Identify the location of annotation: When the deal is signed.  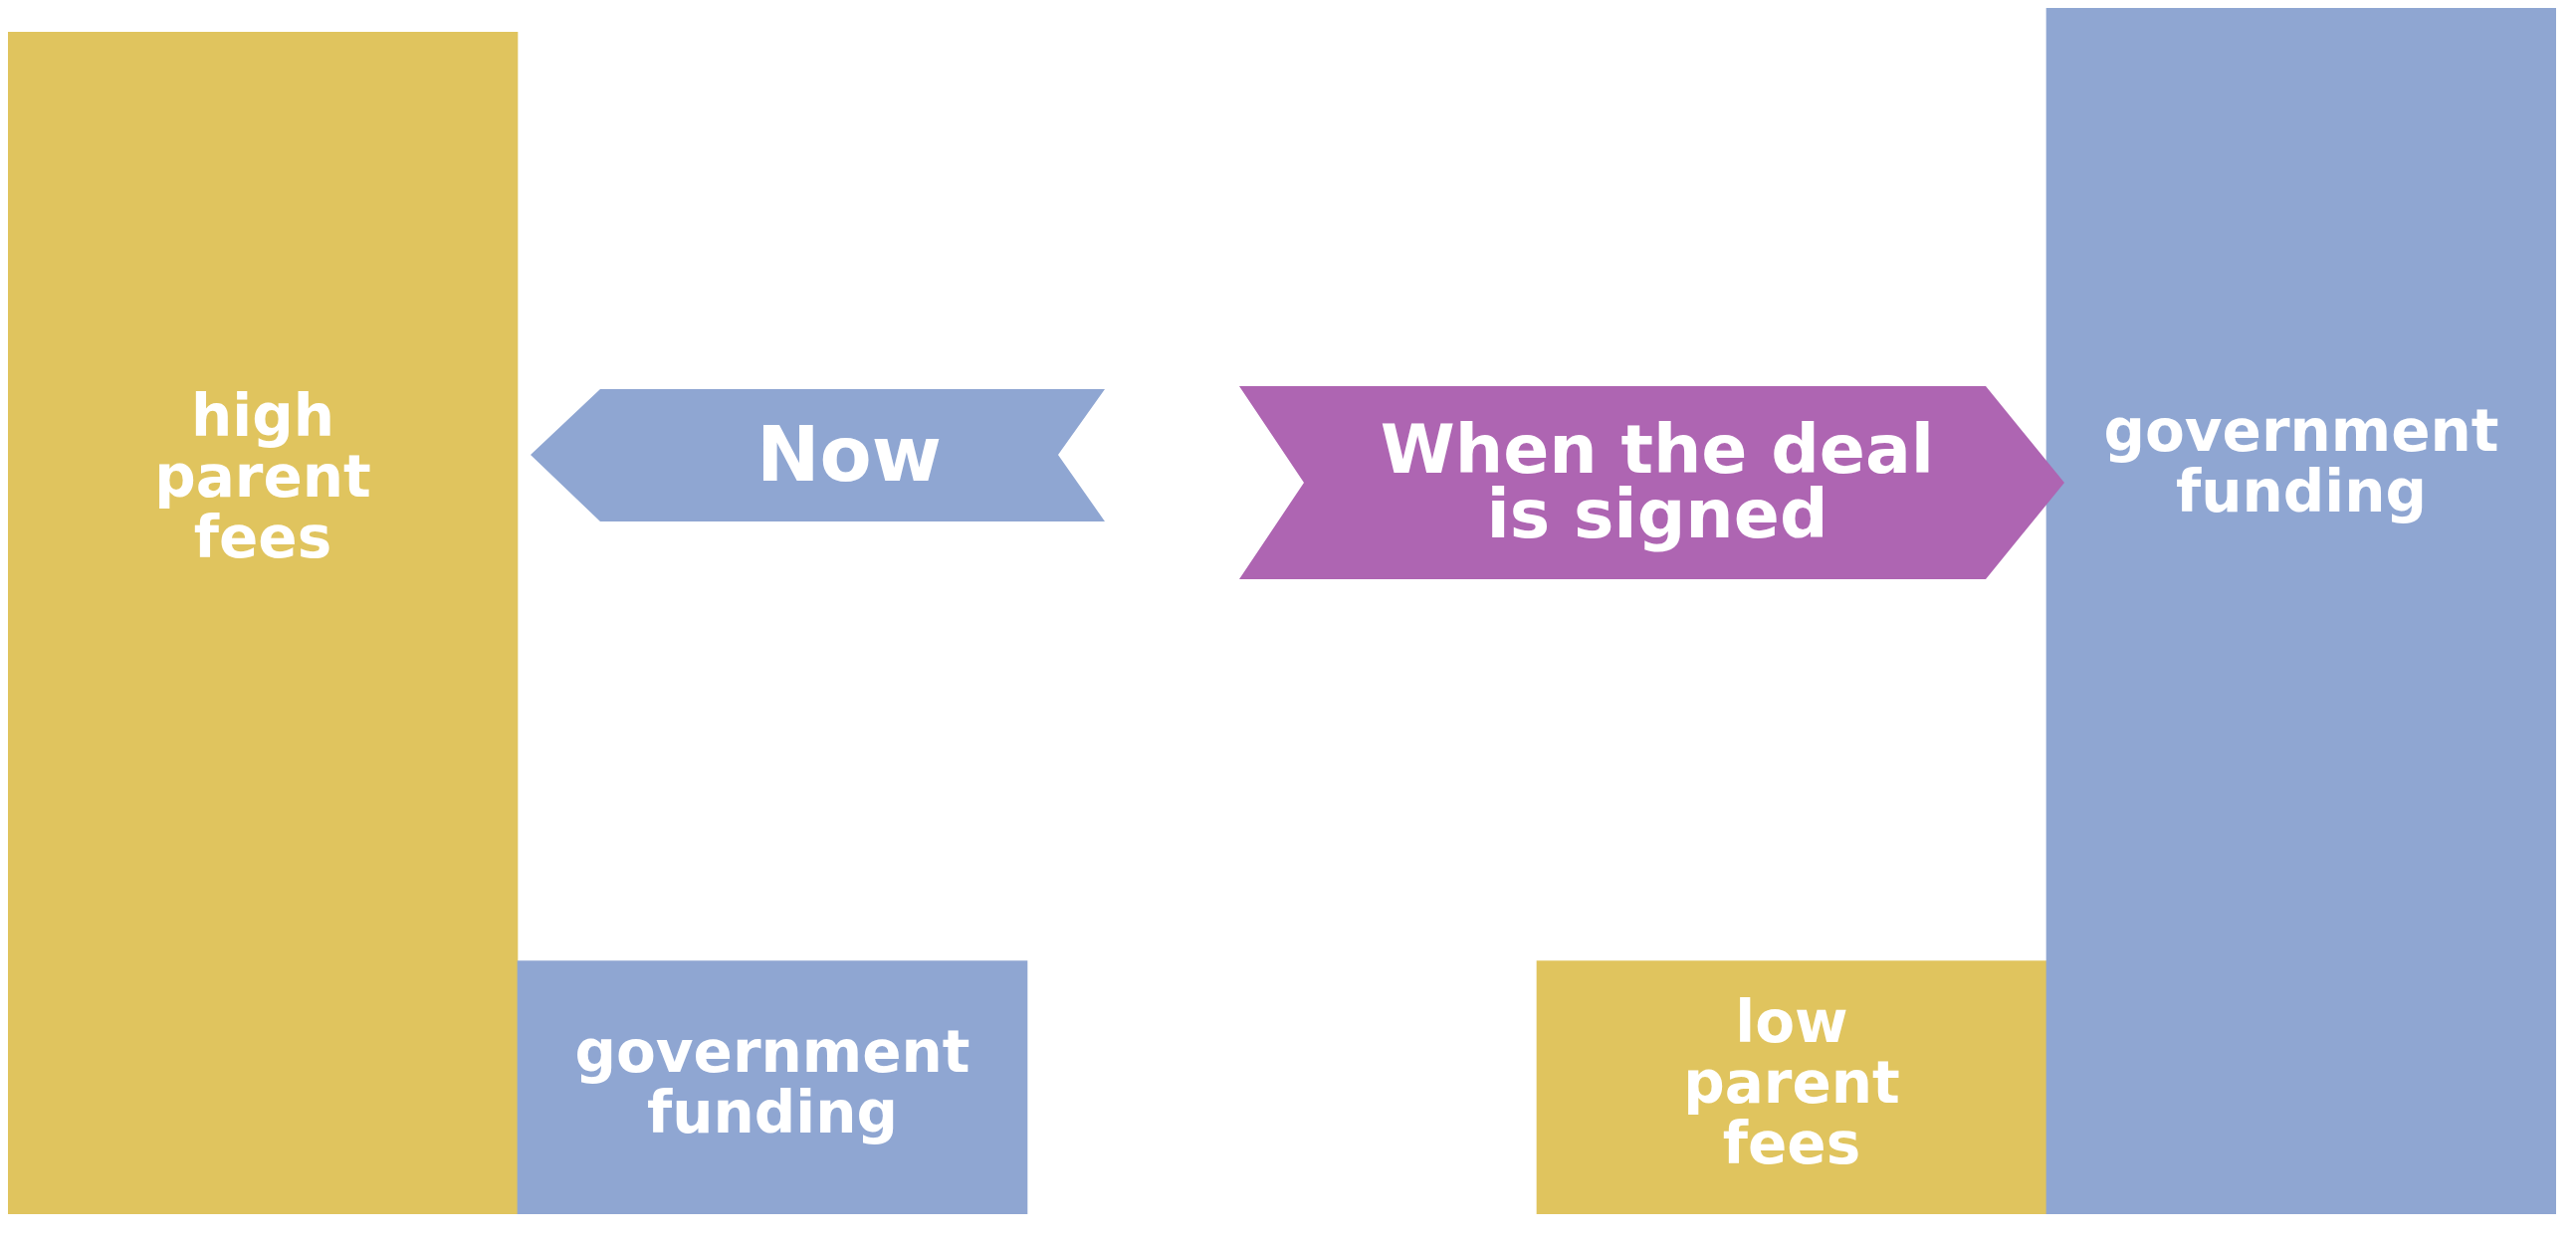
(1657, 482).